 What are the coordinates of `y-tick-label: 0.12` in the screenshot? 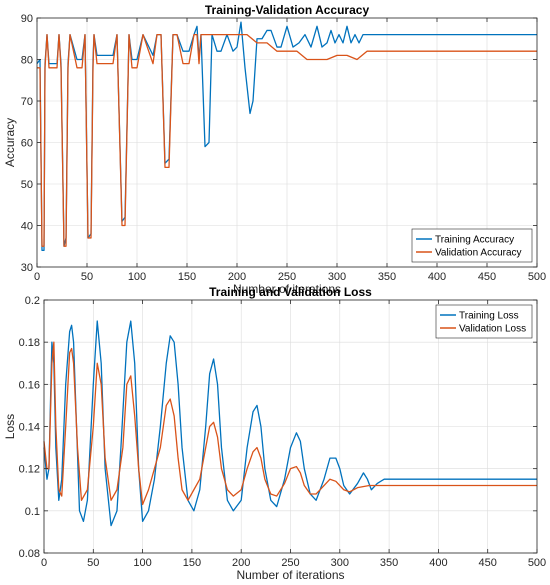 It's located at (29, 470).